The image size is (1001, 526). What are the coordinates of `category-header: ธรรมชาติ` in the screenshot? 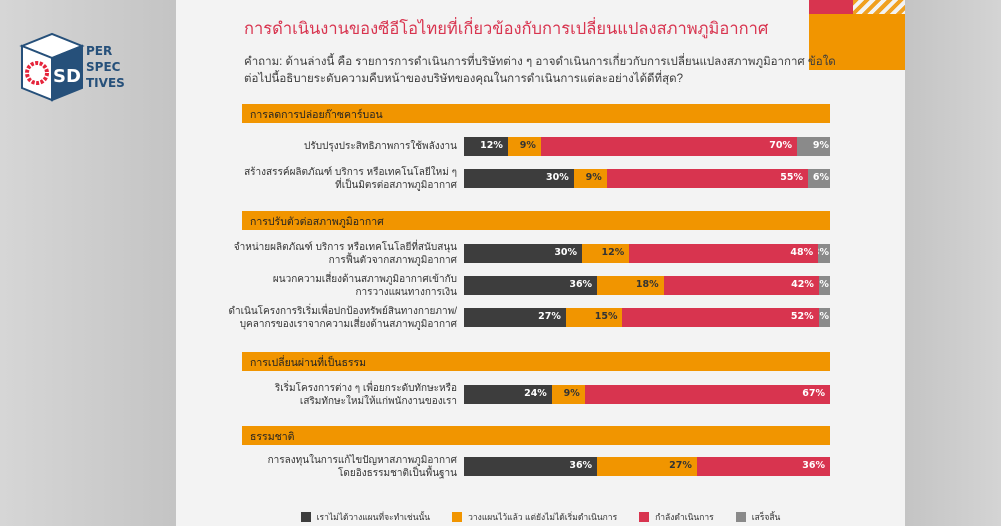 It's located at (536, 435).